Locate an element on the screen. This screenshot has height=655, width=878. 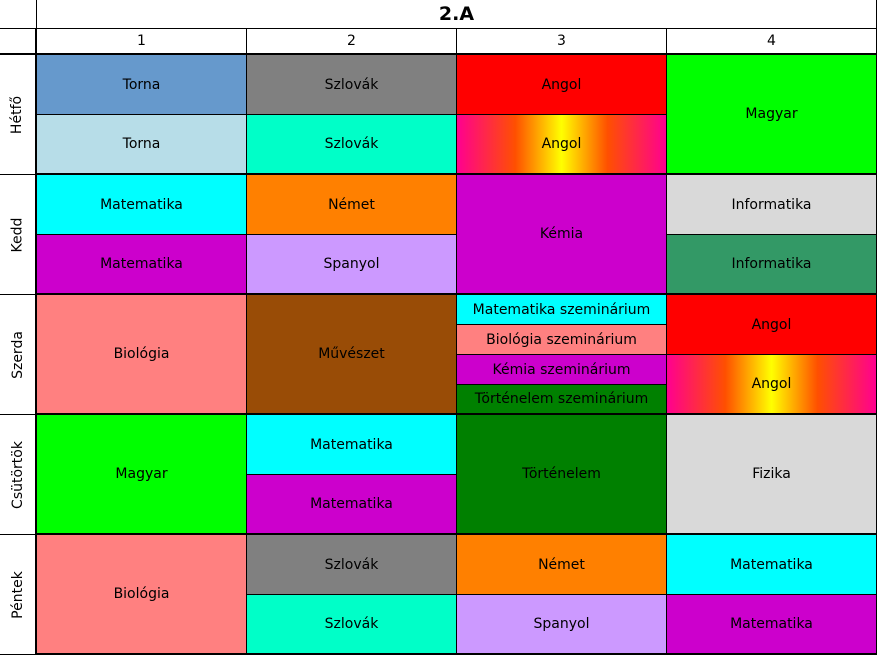
day-label: Kedd is located at coordinates (18, 235).